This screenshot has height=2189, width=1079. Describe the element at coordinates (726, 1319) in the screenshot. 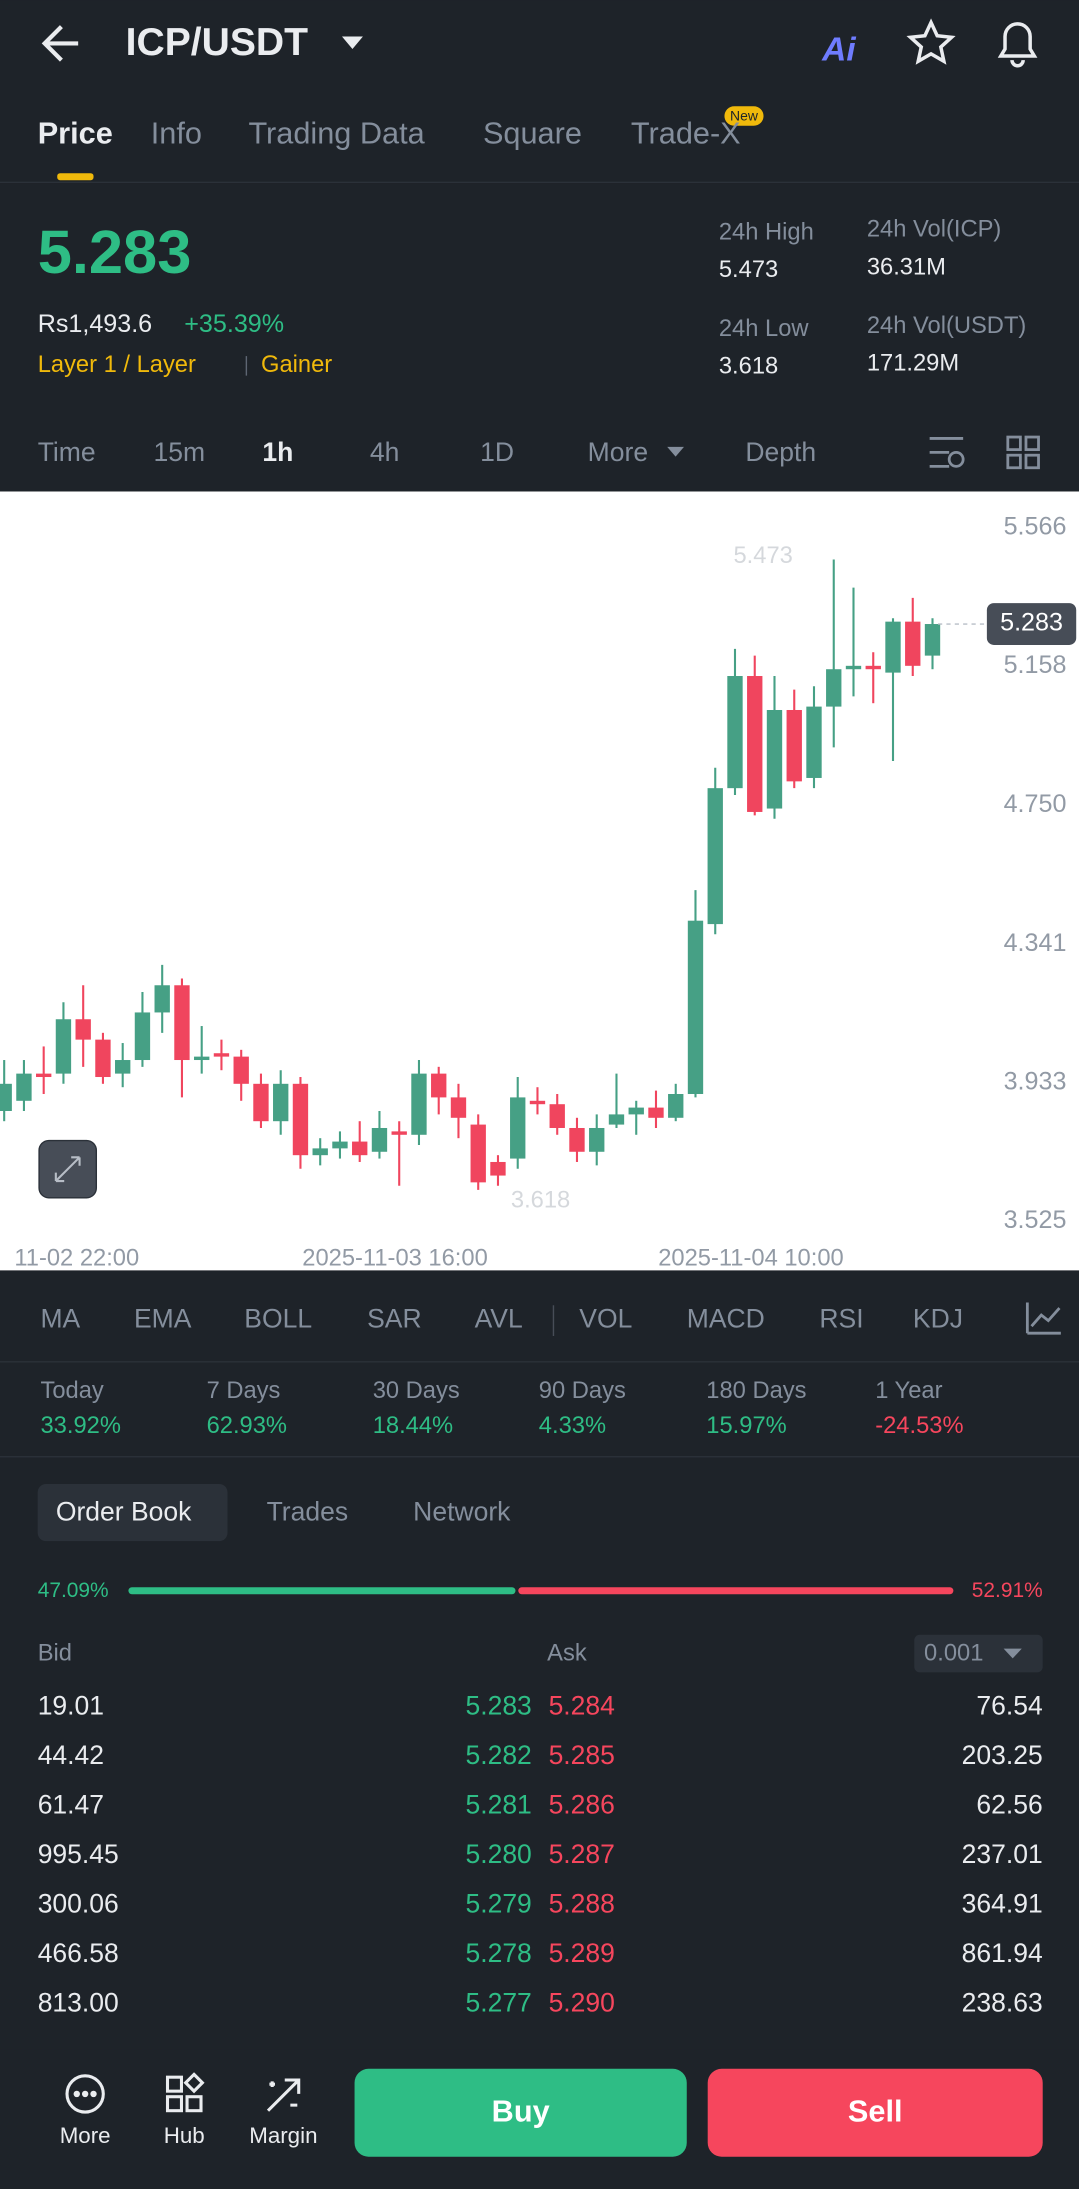

I see `indicator-tab: MACD` at that location.